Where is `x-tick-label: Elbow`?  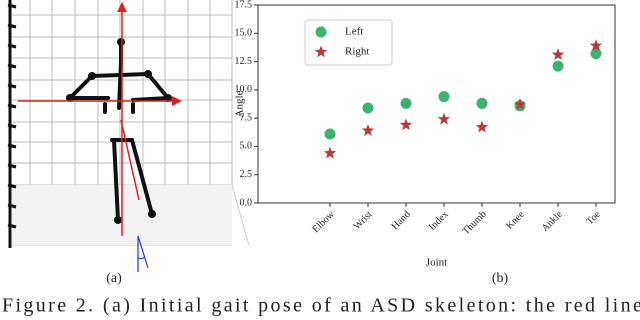 x-tick-label: Elbow is located at coordinates (324, 221).